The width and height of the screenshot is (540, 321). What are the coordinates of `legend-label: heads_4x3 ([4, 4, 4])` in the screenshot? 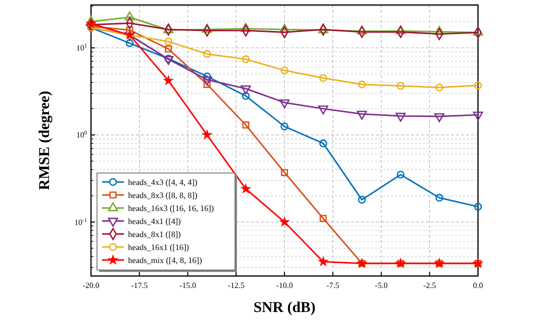 It's located at (163, 182).